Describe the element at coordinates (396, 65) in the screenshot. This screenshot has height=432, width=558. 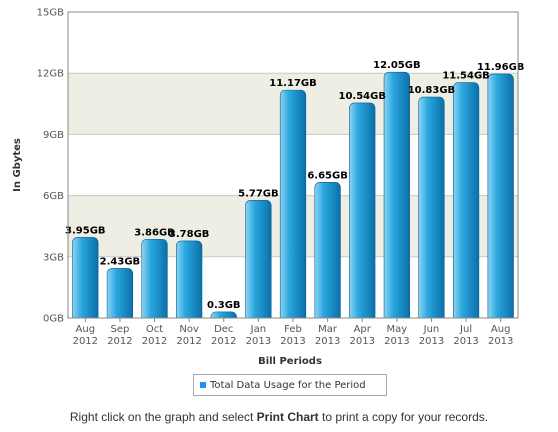
I see `data-label: 12.05GB` at that location.